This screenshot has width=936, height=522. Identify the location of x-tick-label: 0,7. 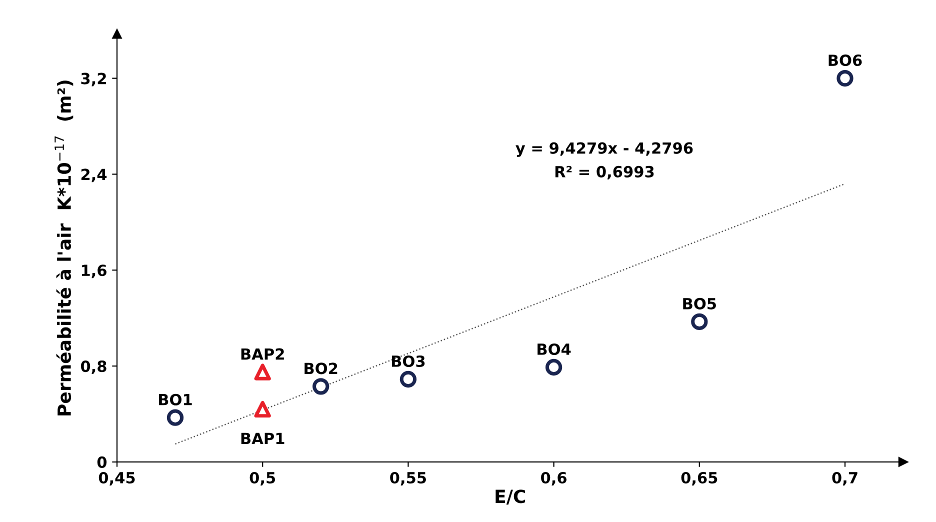
(845, 479).